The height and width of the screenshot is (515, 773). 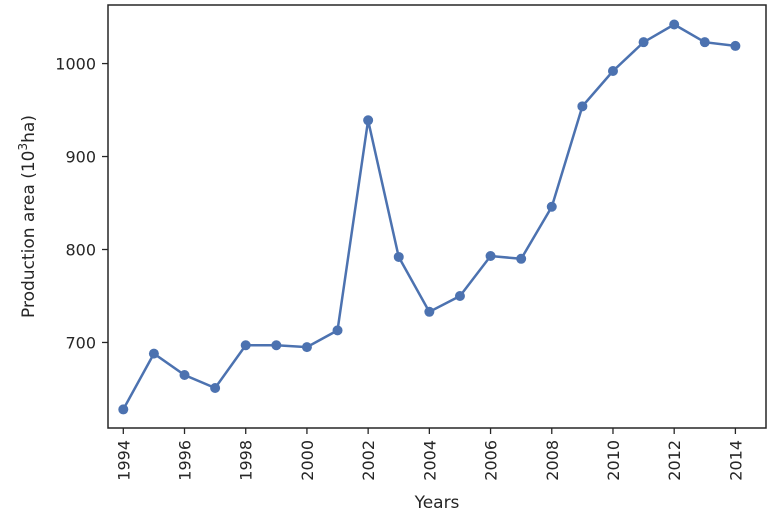 I want to click on x-tick-label: 1994, so click(x=123, y=460).